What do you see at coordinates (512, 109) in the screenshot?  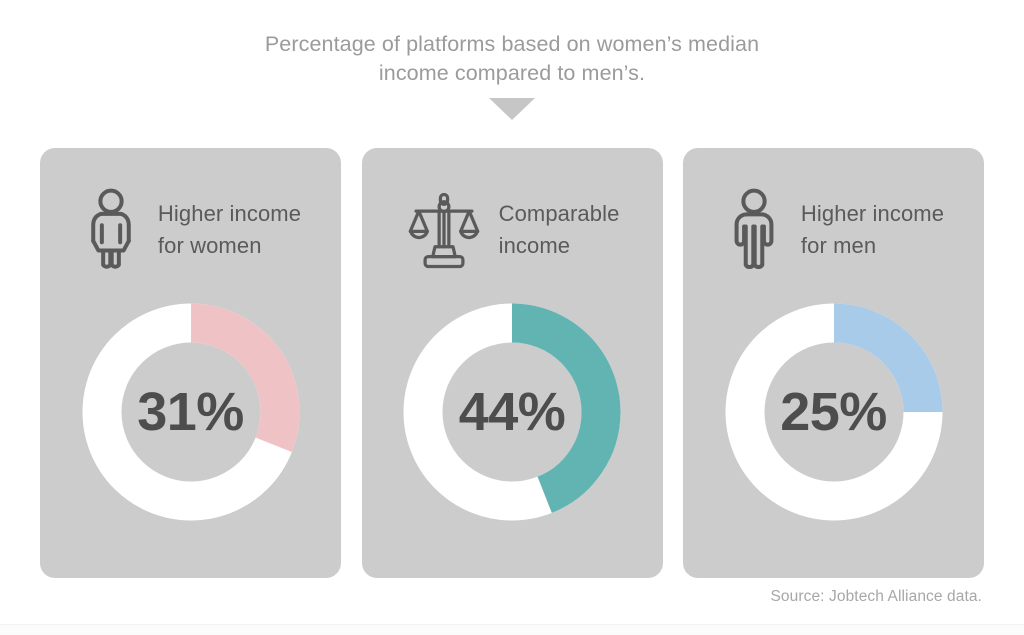 I see `triangle-down-icon` at bounding box center [512, 109].